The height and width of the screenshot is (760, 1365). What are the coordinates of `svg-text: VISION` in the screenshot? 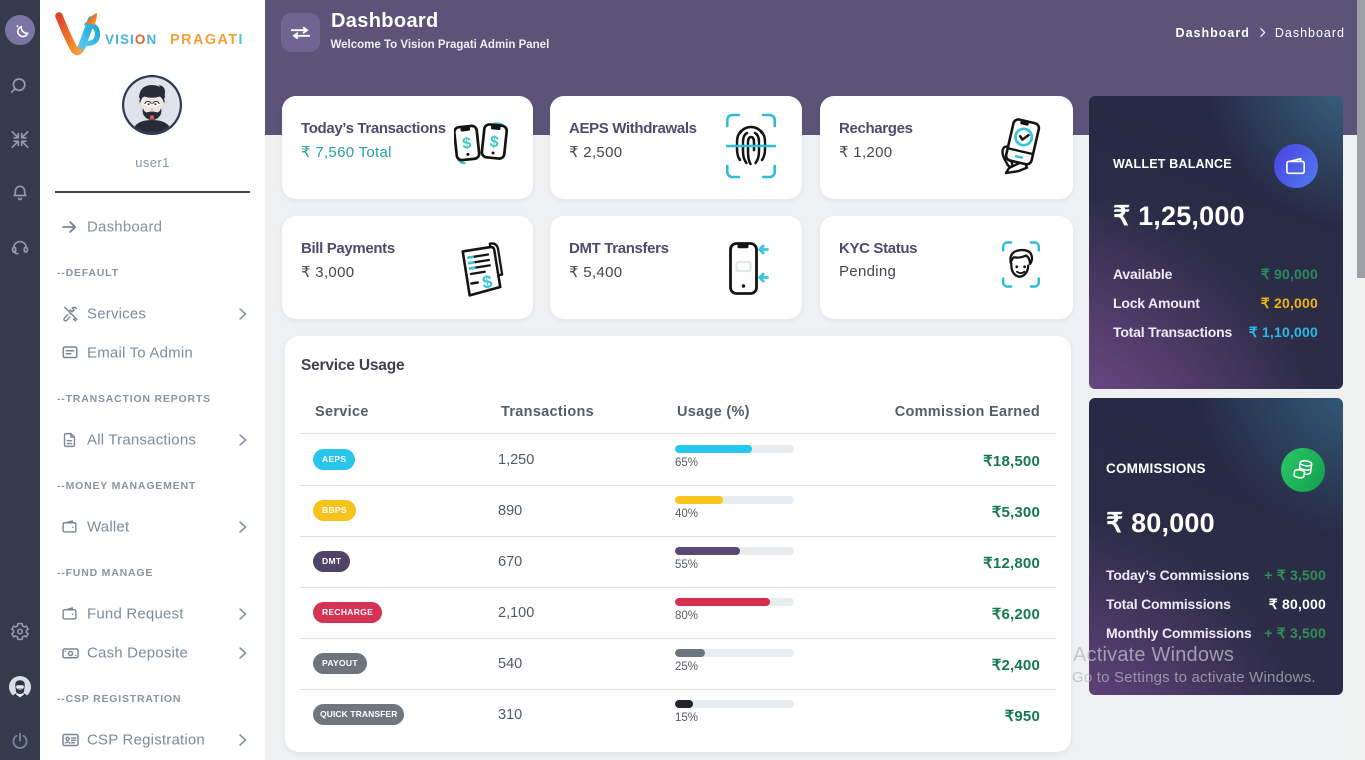 It's located at (131, 39).